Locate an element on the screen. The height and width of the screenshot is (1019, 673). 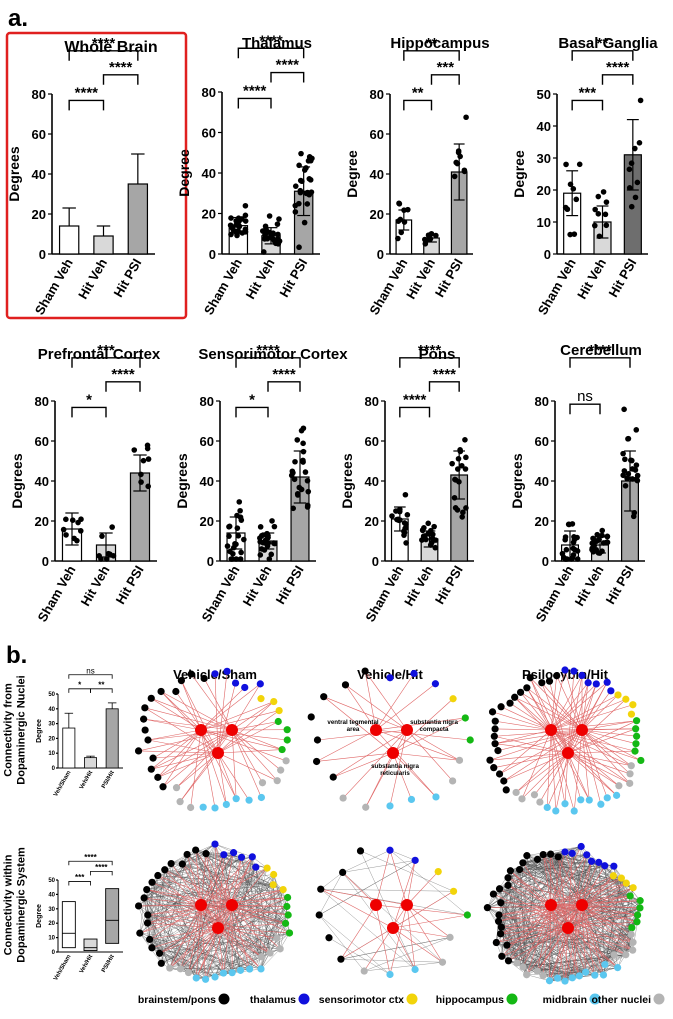
legend-label: other nuclei is located at coordinates (621, 1000).